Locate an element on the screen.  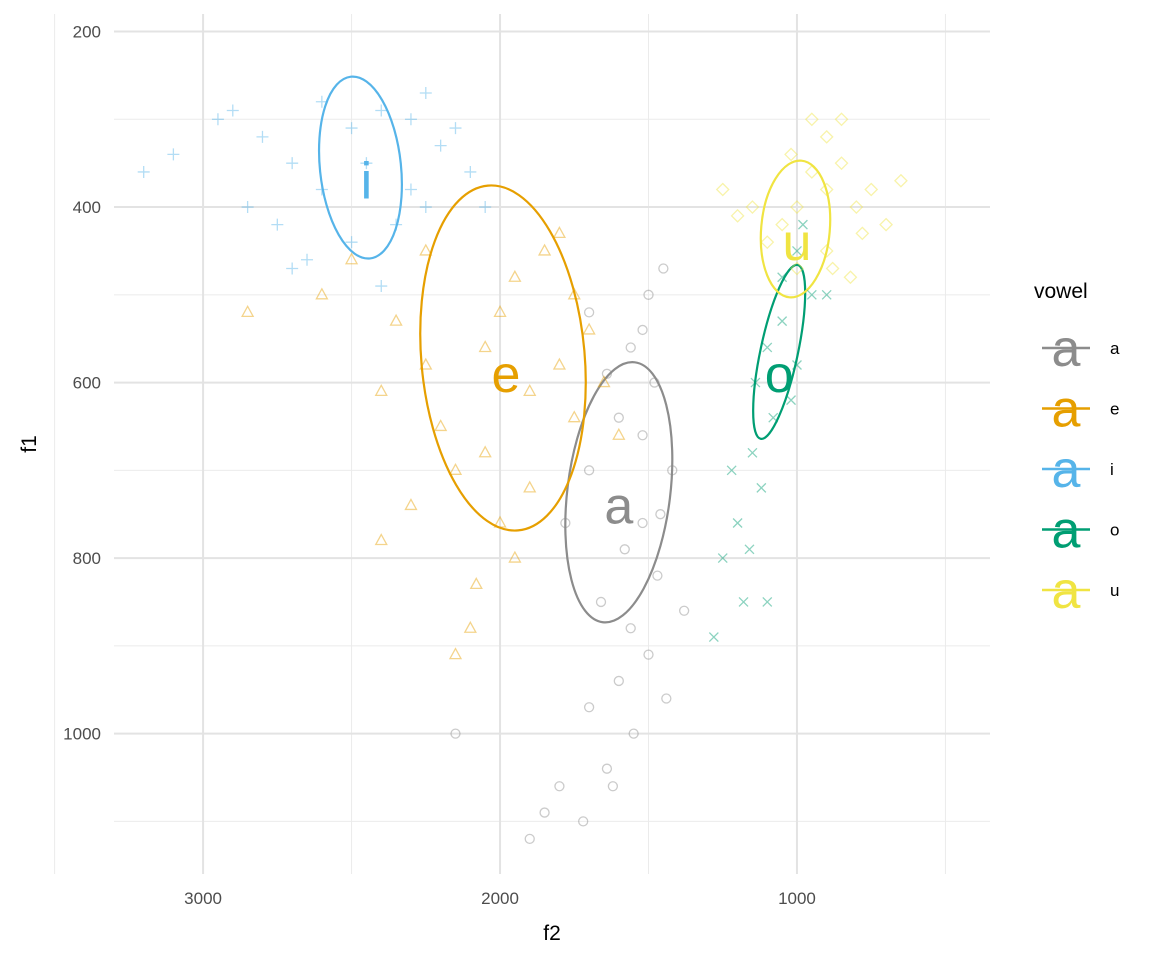
y-tick-label: 1000 is located at coordinates (82, 734).